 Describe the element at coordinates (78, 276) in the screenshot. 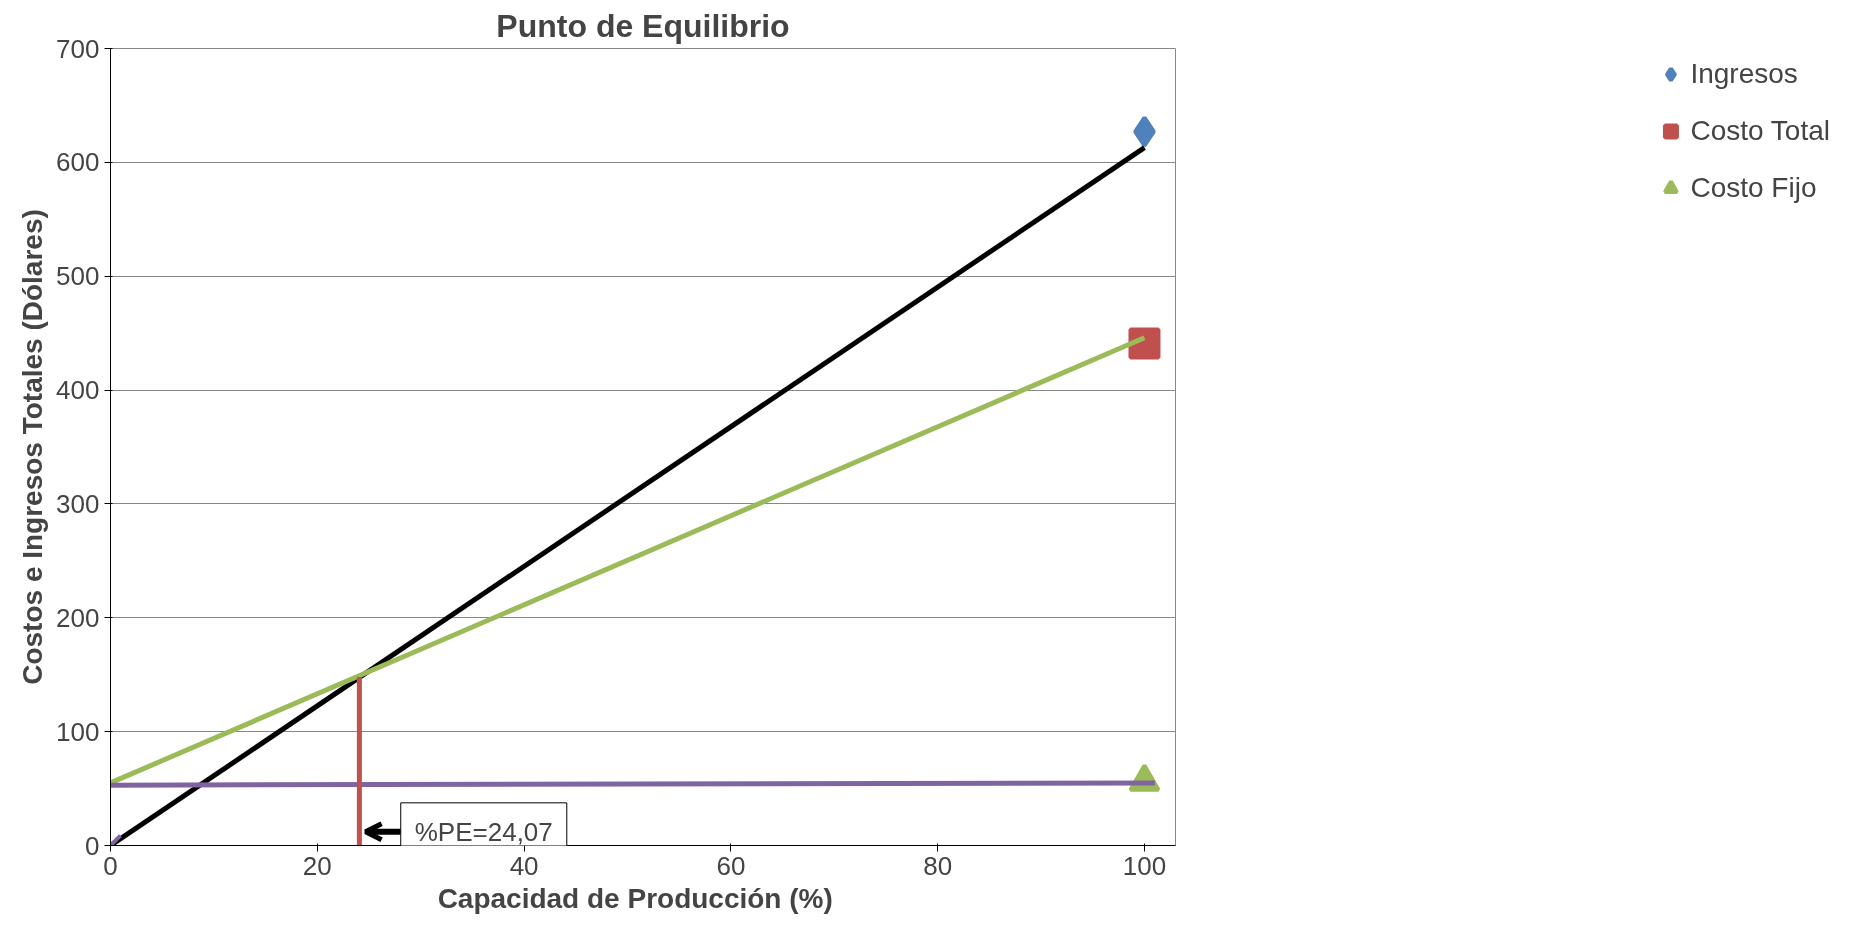

I see `y-tick-label: 500` at that location.